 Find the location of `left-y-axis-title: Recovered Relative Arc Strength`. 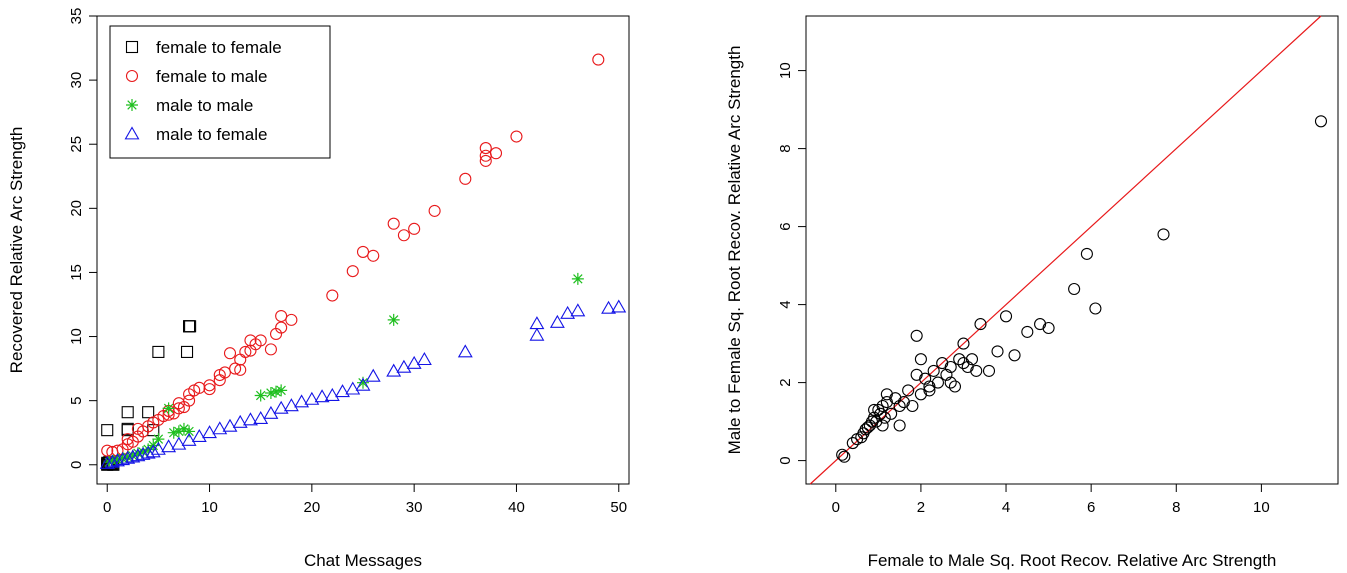

left-y-axis-title: Recovered Relative Arc Strength is located at coordinates (16, 250).